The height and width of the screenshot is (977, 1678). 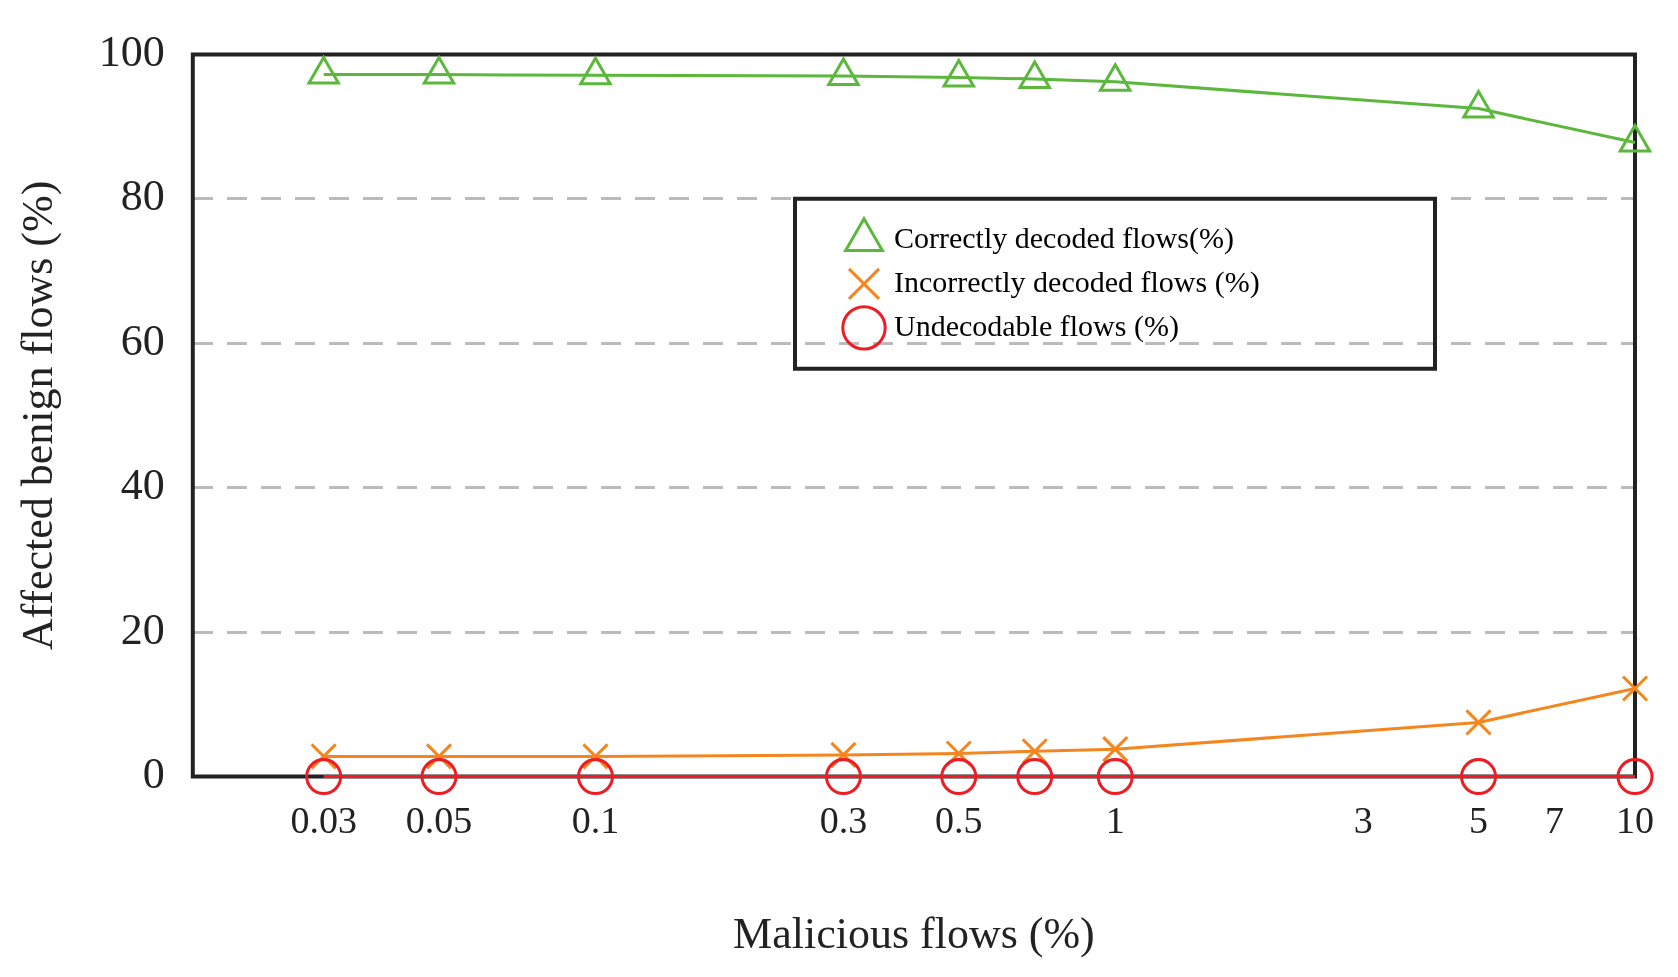 What do you see at coordinates (439, 820) in the screenshot?
I see `x-tick-label: 0.05` at bounding box center [439, 820].